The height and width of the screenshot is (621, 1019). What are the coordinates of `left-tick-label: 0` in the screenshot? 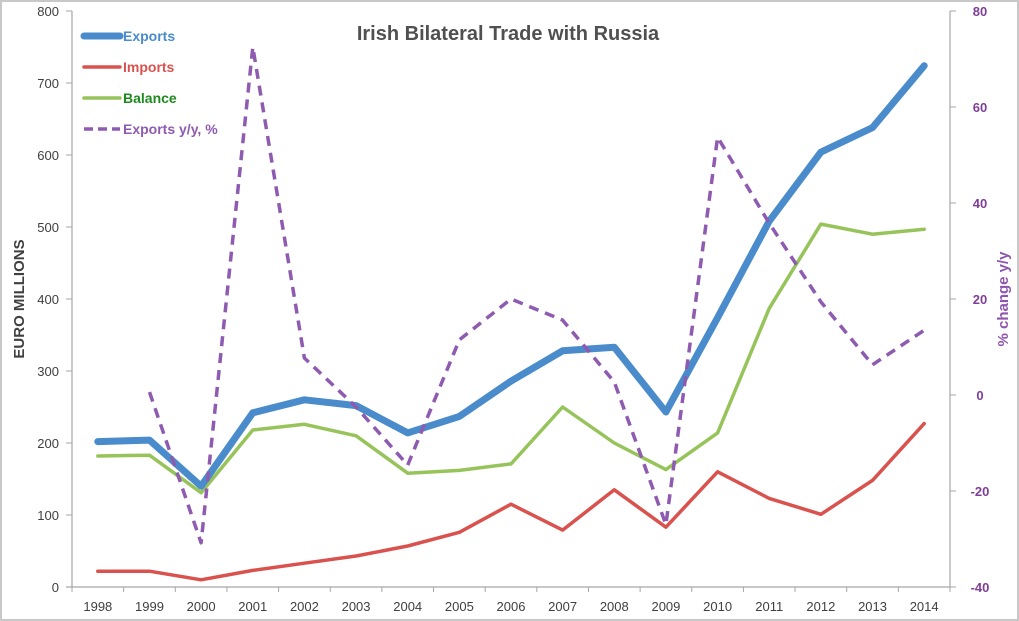 It's located at (55, 587).